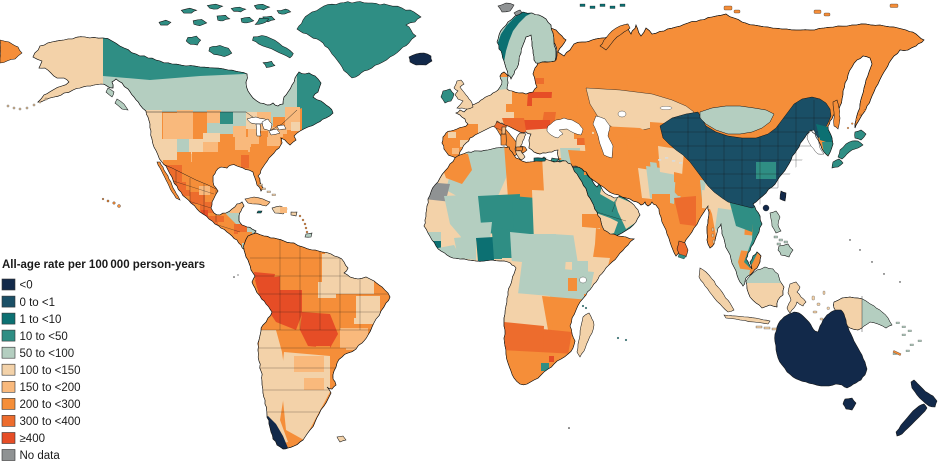 The height and width of the screenshot is (466, 939). What do you see at coordinates (47, 354) in the screenshot?
I see `svg-text: 50 to <100` at bounding box center [47, 354].